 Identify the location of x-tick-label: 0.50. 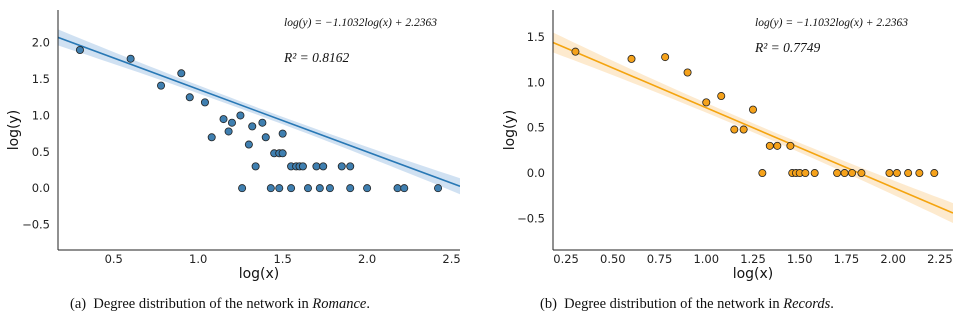
(613, 259).